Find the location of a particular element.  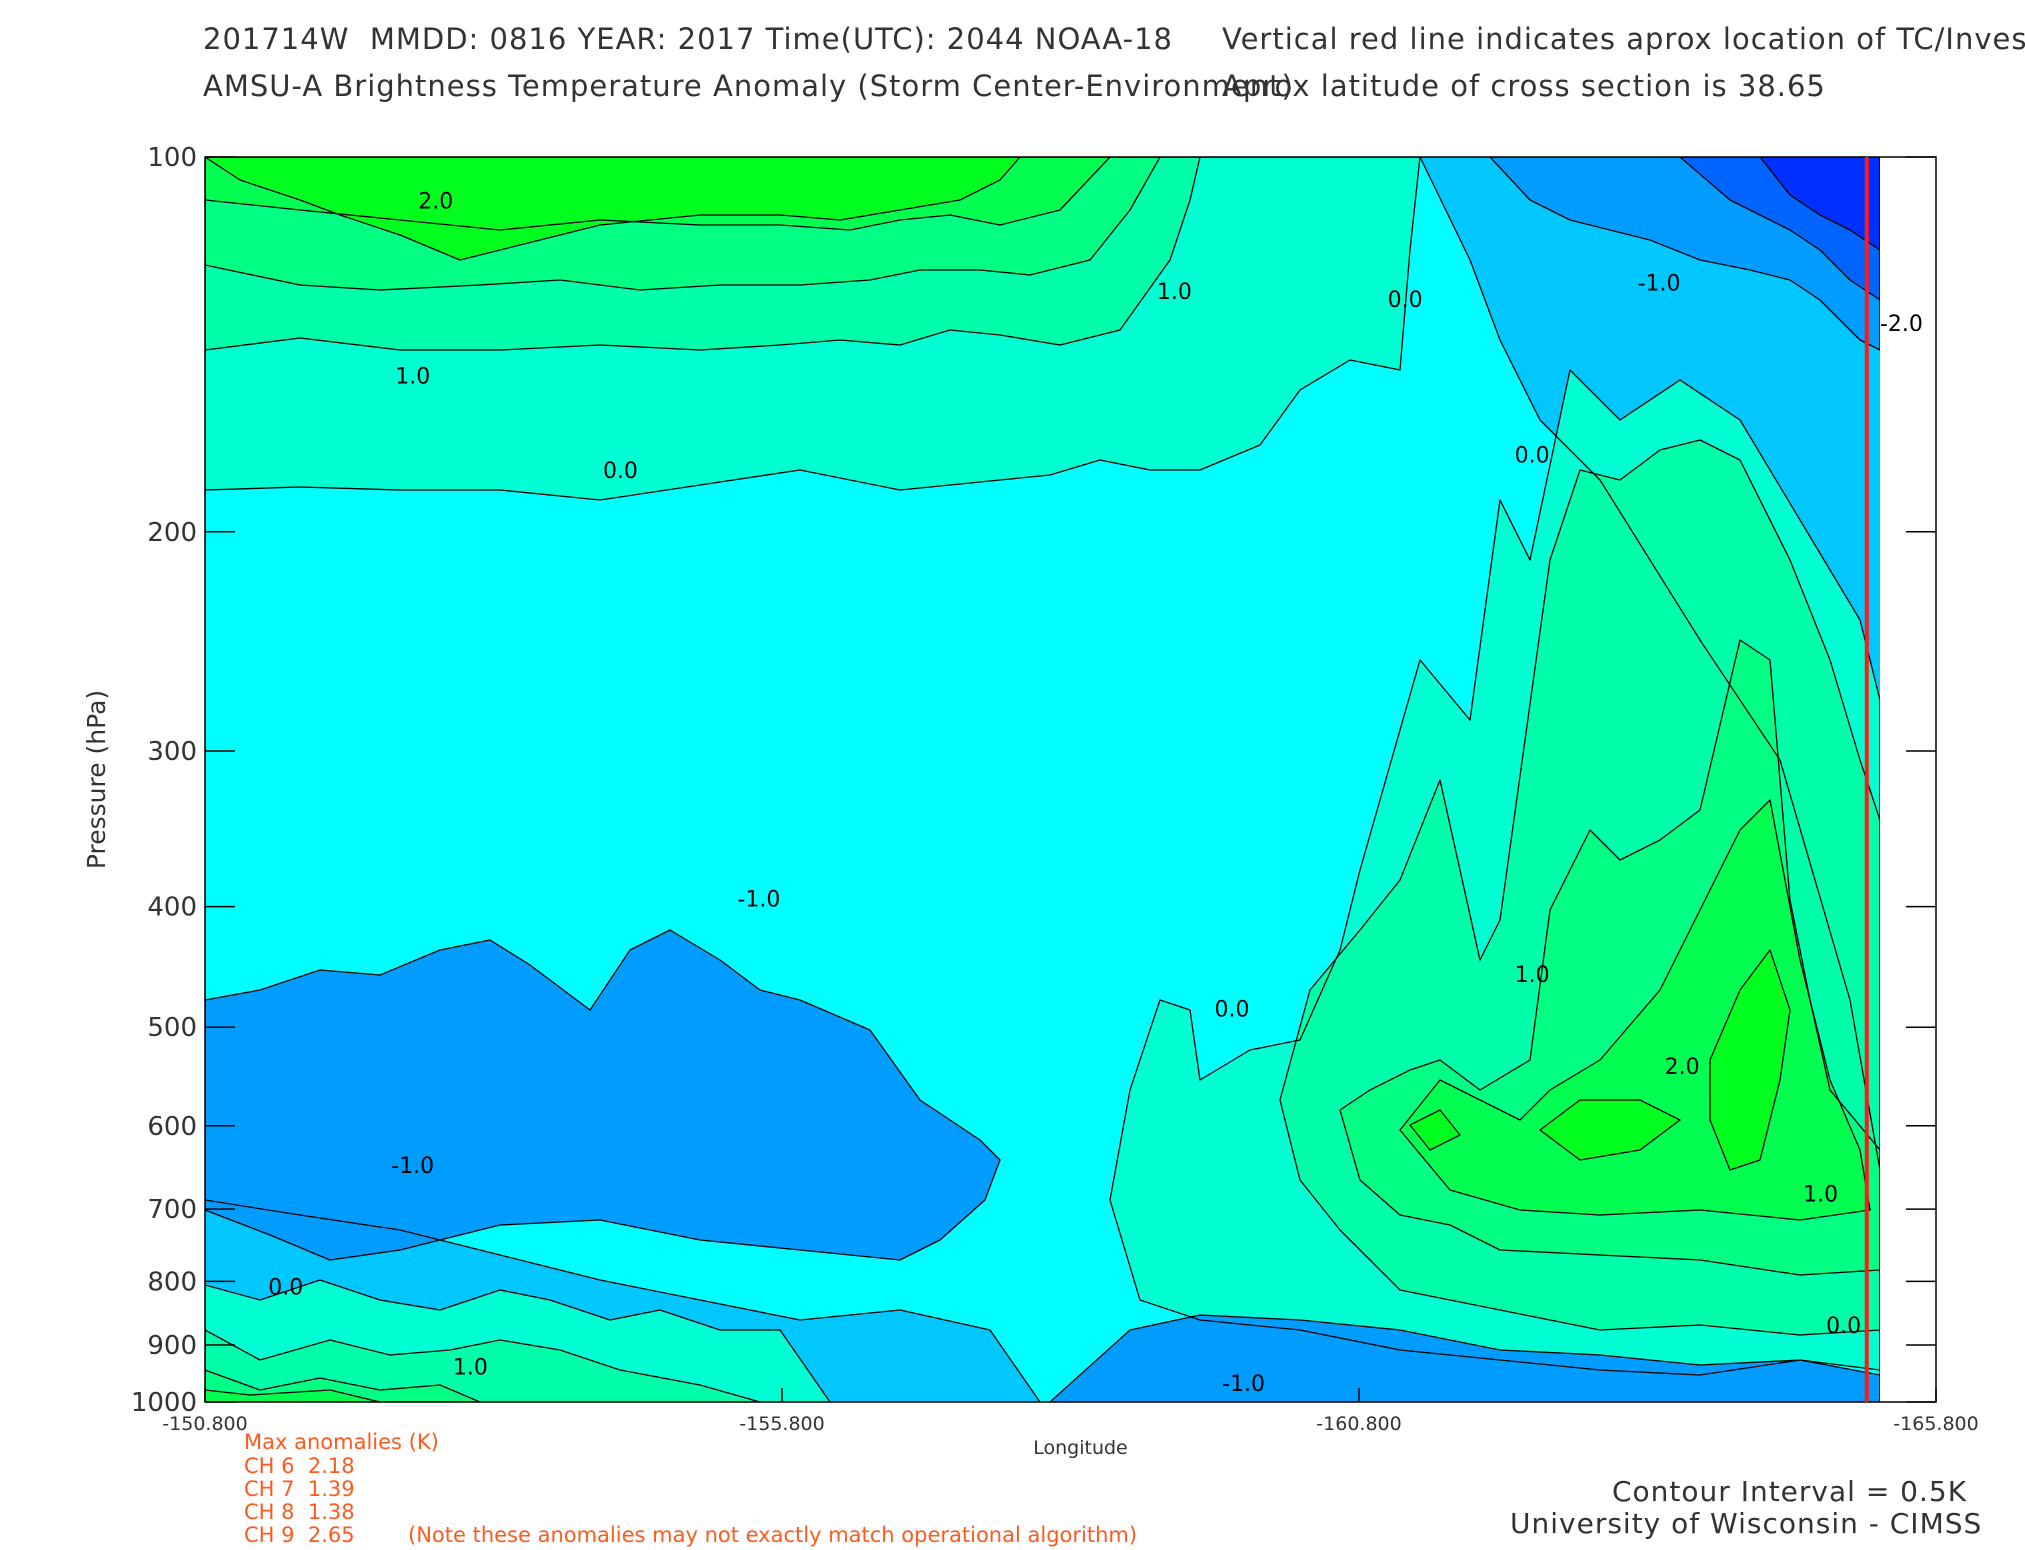

contour-label: -2.0 is located at coordinates (1901, 324).